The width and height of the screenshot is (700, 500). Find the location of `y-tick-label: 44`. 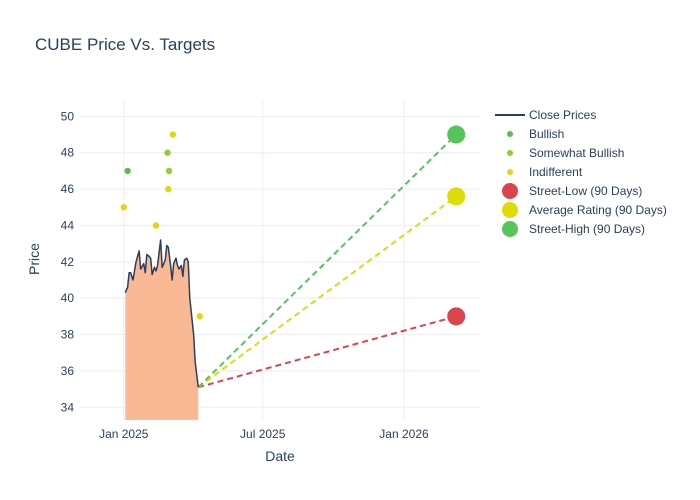

y-tick-label: 44 is located at coordinates (68, 225).